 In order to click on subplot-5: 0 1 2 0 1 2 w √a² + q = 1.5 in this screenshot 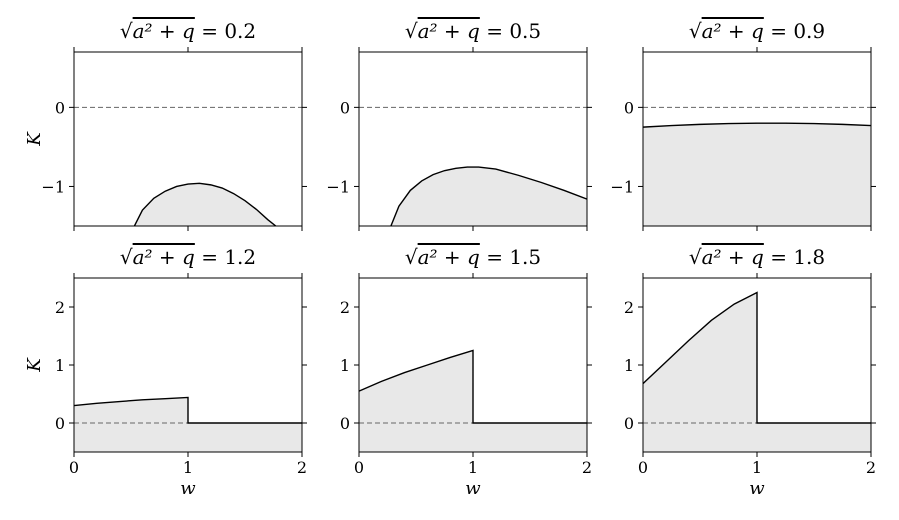, I will do `click(466, 372)`.